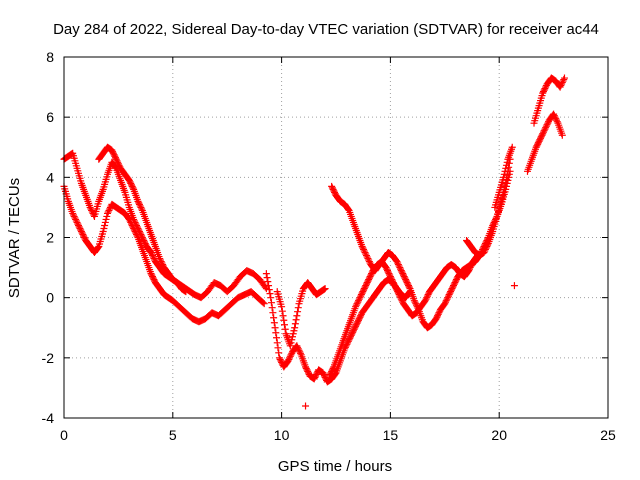 The height and width of the screenshot is (480, 640). Describe the element at coordinates (499, 435) in the screenshot. I see `x-tick-label: 20` at that location.